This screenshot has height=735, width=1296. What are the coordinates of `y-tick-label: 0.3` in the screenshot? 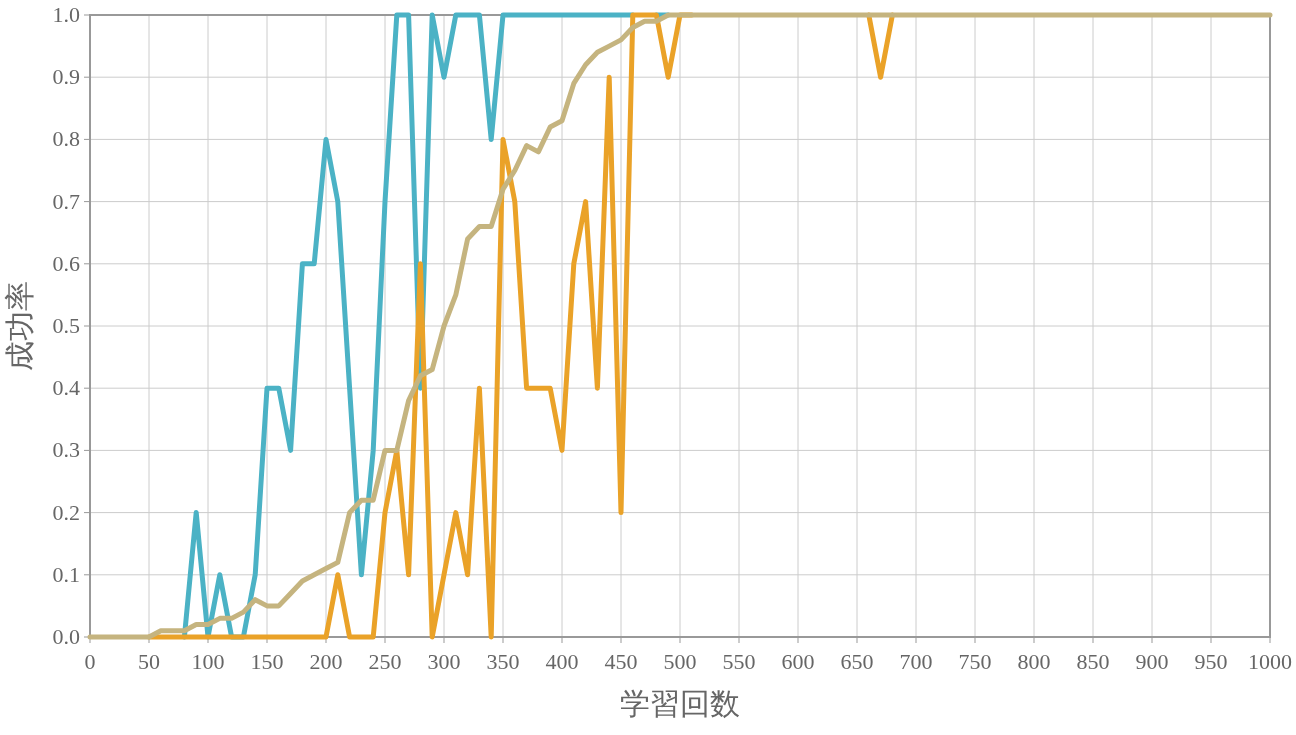 It's located at (66, 450).